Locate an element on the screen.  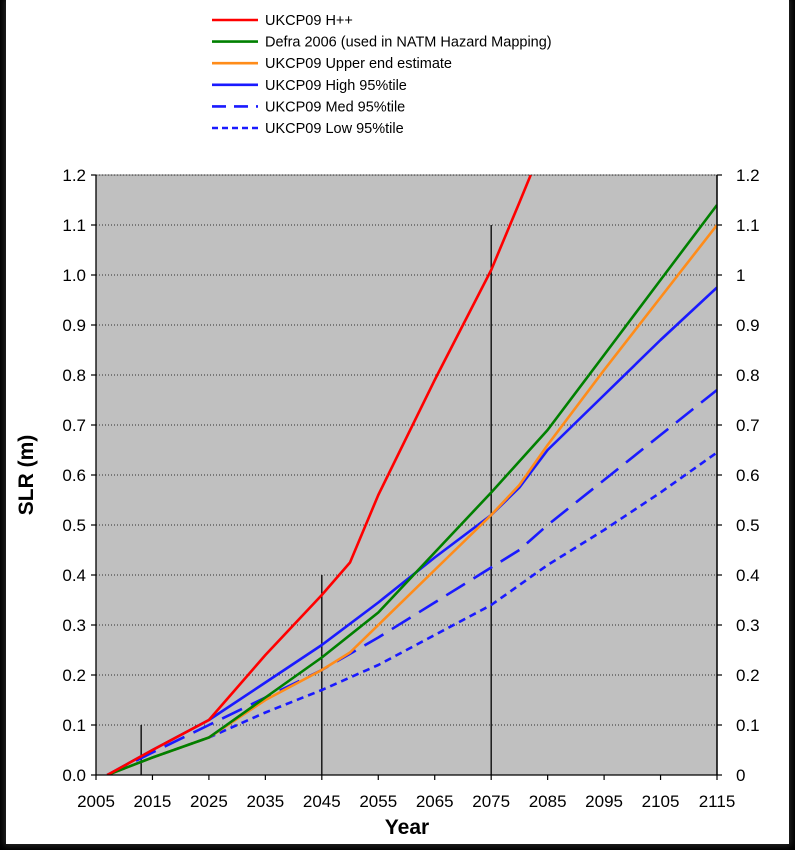
y-tick-label-right: 0.3 is located at coordinates (748, 625).